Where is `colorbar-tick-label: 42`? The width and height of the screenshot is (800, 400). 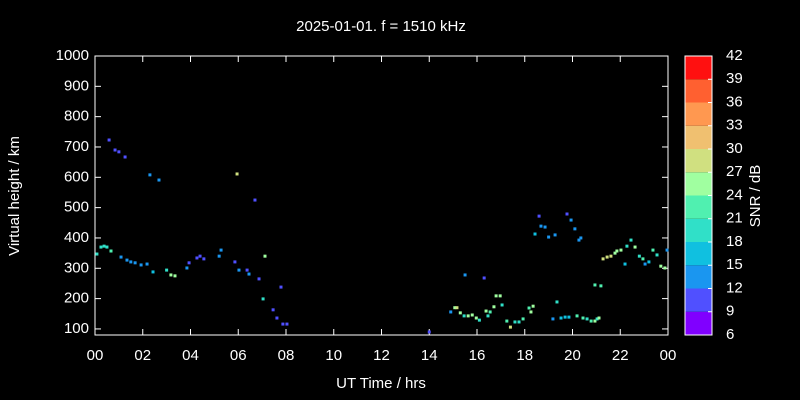
colorbar-tick-label: 42 is located at coordinates (734, 55).